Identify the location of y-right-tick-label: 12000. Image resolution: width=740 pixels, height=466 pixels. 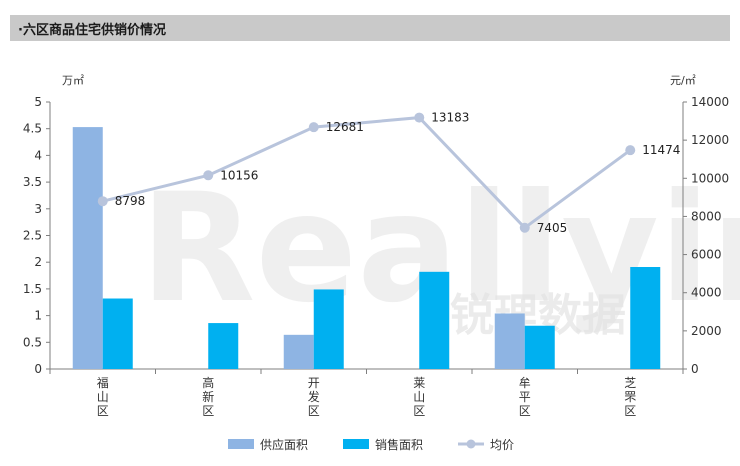
(710, 140).